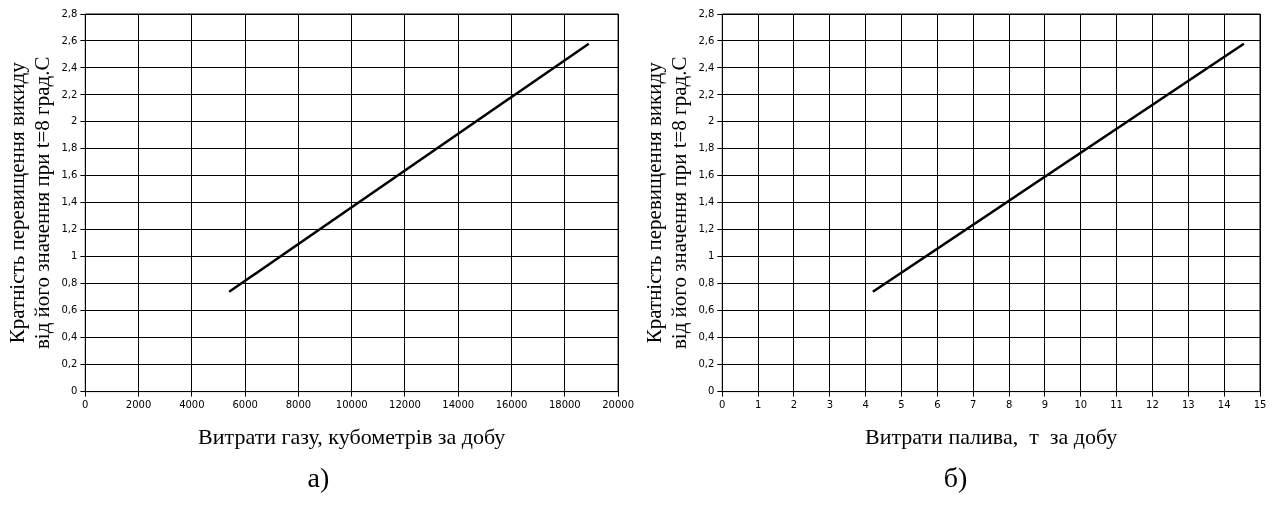 The height and width of the screenshot is (508, 1274). What do you see at coordinates (1224, 405) in the screenshot?
I see `x-tick-label: 14` at bounding box center [1224, 405].